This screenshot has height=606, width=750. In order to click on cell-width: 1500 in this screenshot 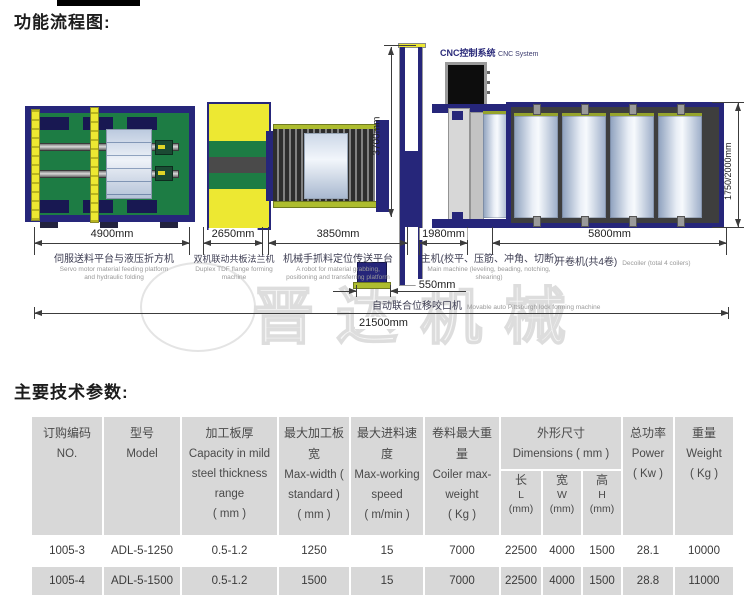, I will do `click(314, 581)`.